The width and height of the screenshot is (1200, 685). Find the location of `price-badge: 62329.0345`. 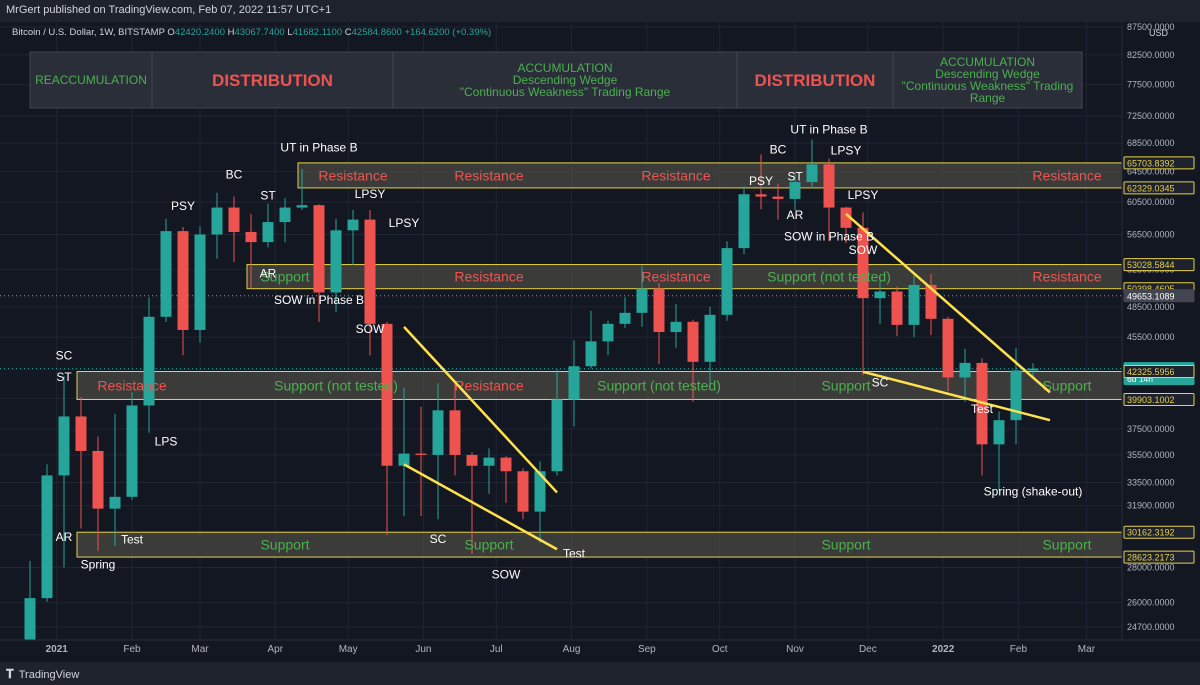

price-badge: 62329.0345 is located at coordinates (1159, 188).